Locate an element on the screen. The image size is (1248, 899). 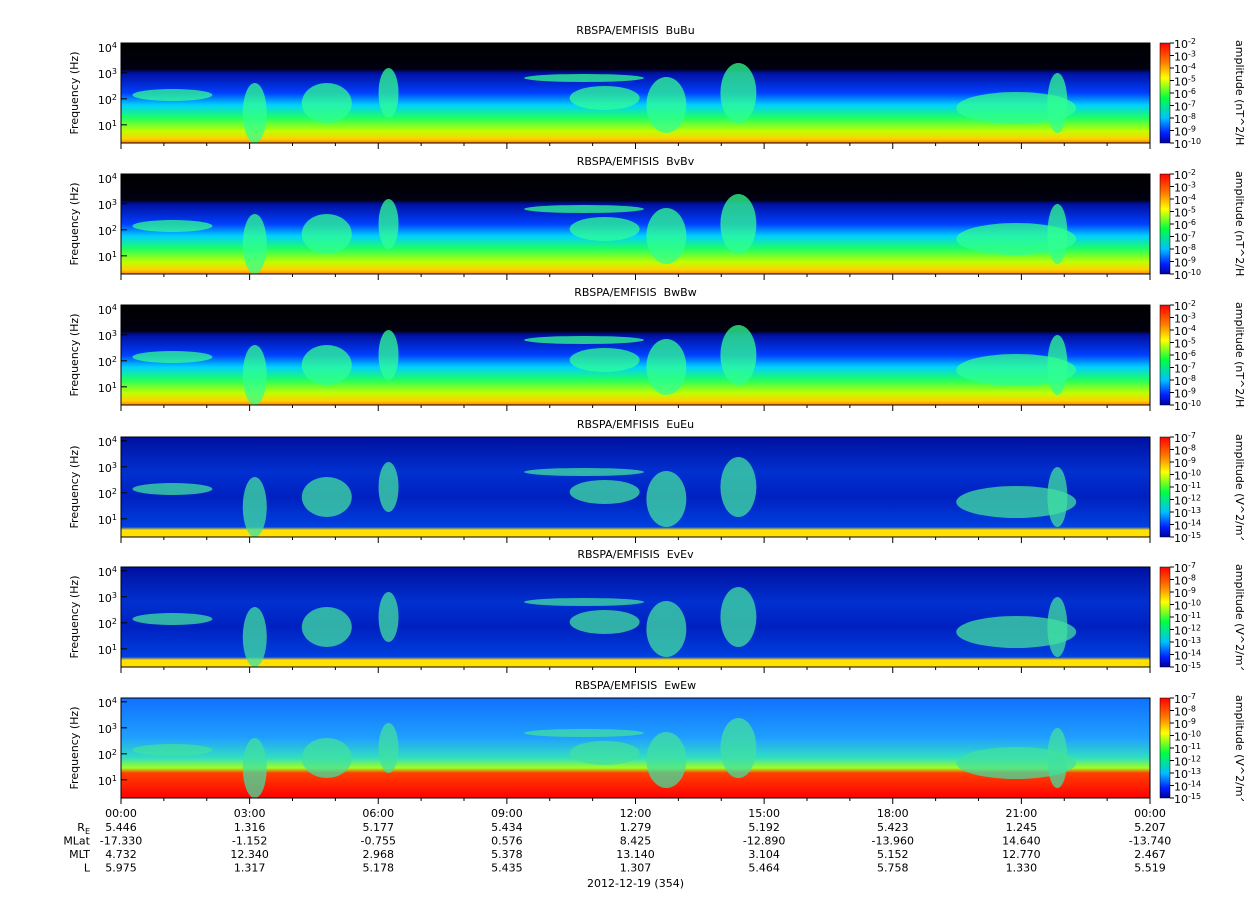
ephemeris-label: MLT is located at coordinates (79, 854).